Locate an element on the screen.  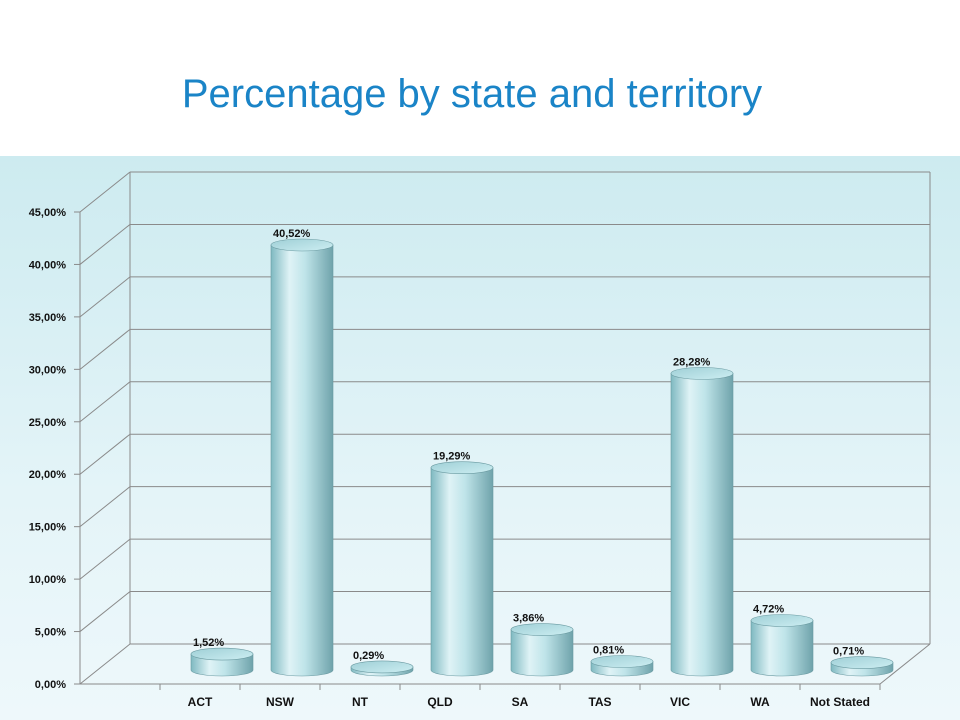
data-label: 28,28% is located at coordinates (692, 362).